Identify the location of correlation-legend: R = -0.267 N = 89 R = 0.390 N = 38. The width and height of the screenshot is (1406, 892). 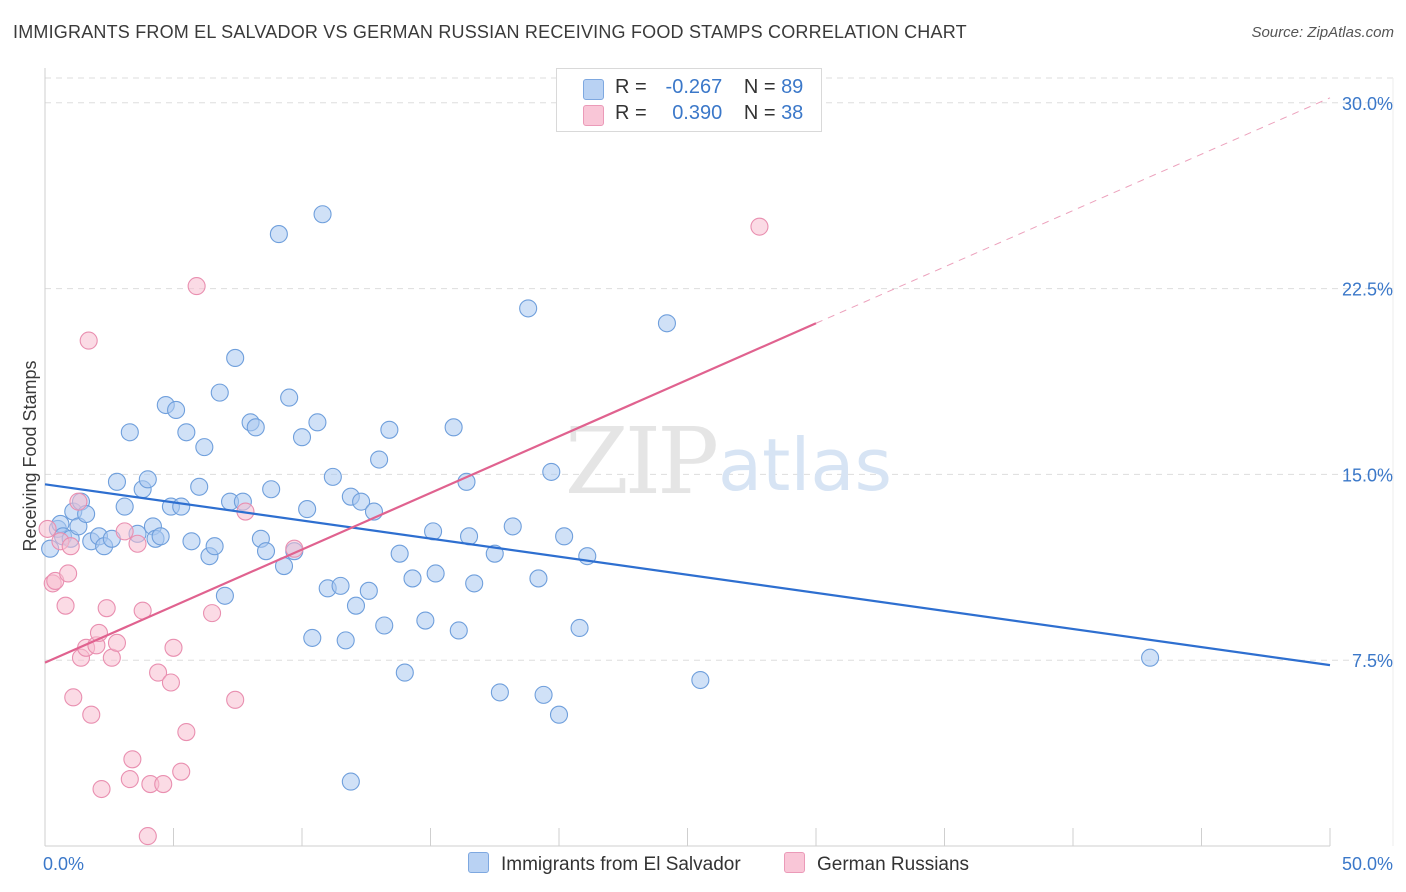
(689, 100).